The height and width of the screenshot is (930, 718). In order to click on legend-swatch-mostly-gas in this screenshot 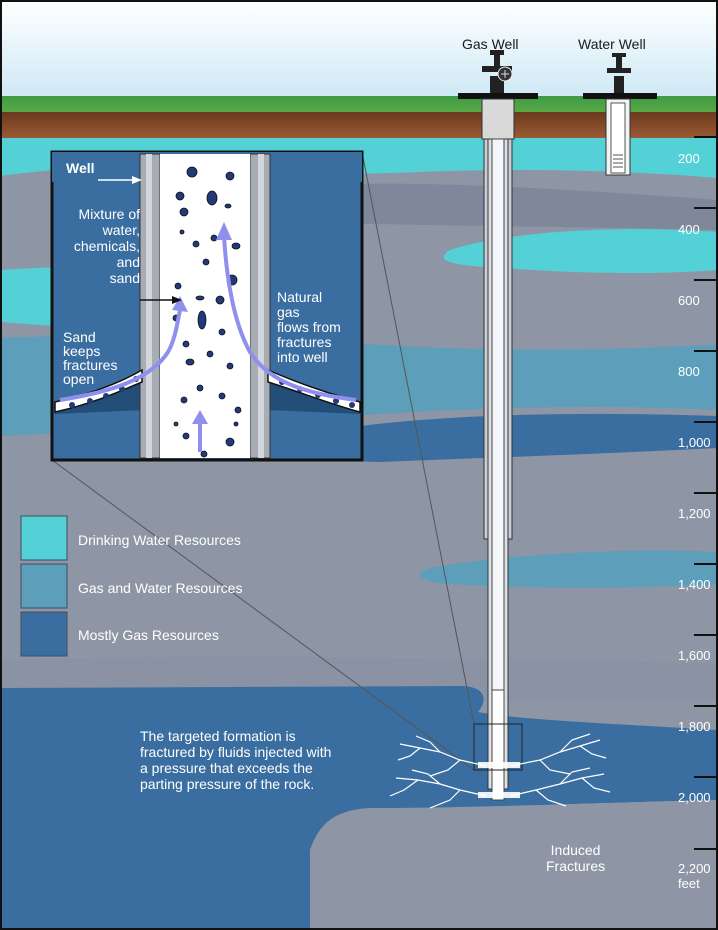, I will do `click(44, 634)`.